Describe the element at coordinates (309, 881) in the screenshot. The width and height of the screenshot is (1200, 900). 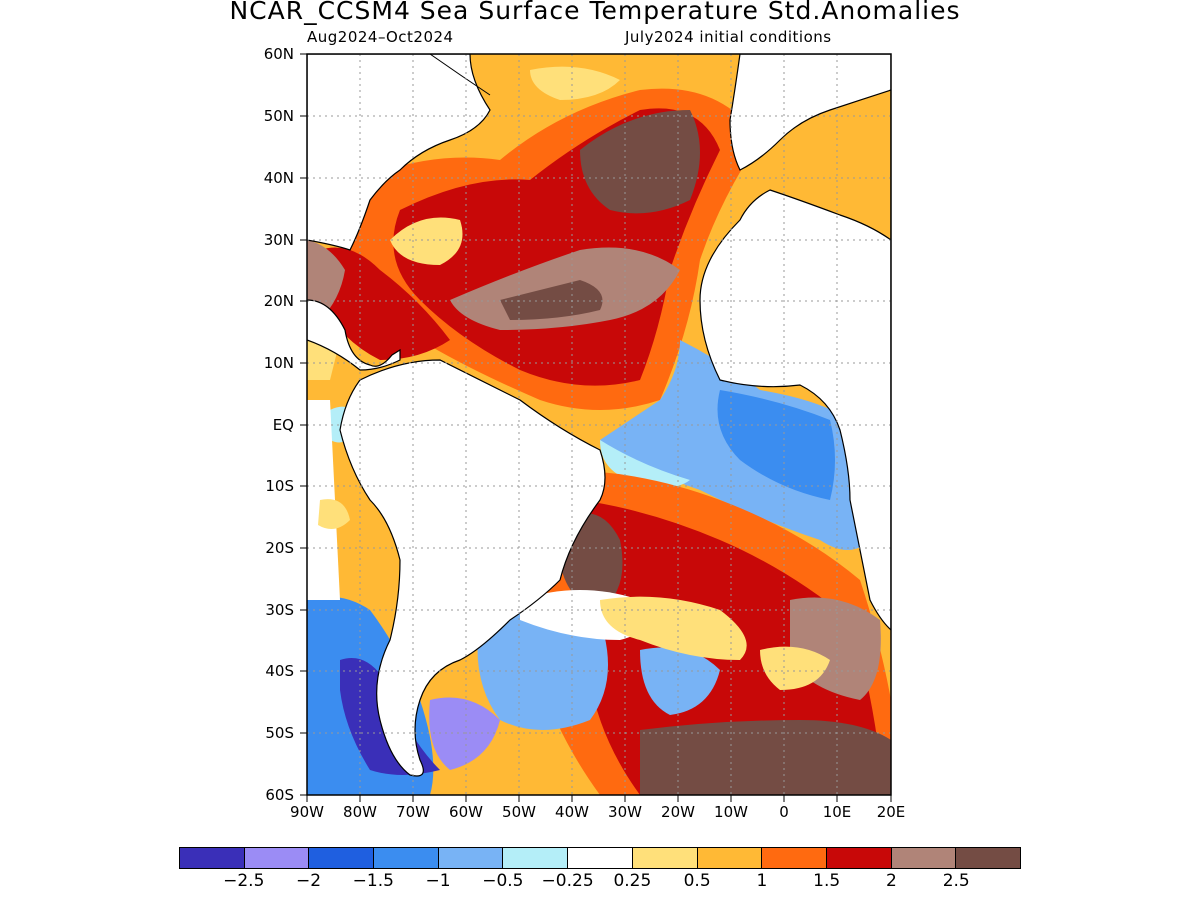
I see `colorbar-label: −2` at that location.